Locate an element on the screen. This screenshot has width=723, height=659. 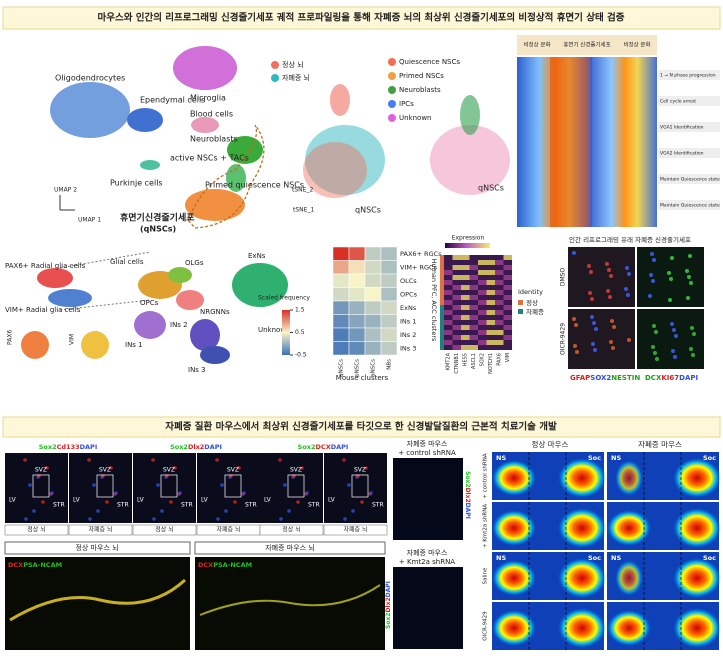
human-umap is located at coordinates (154, 307).